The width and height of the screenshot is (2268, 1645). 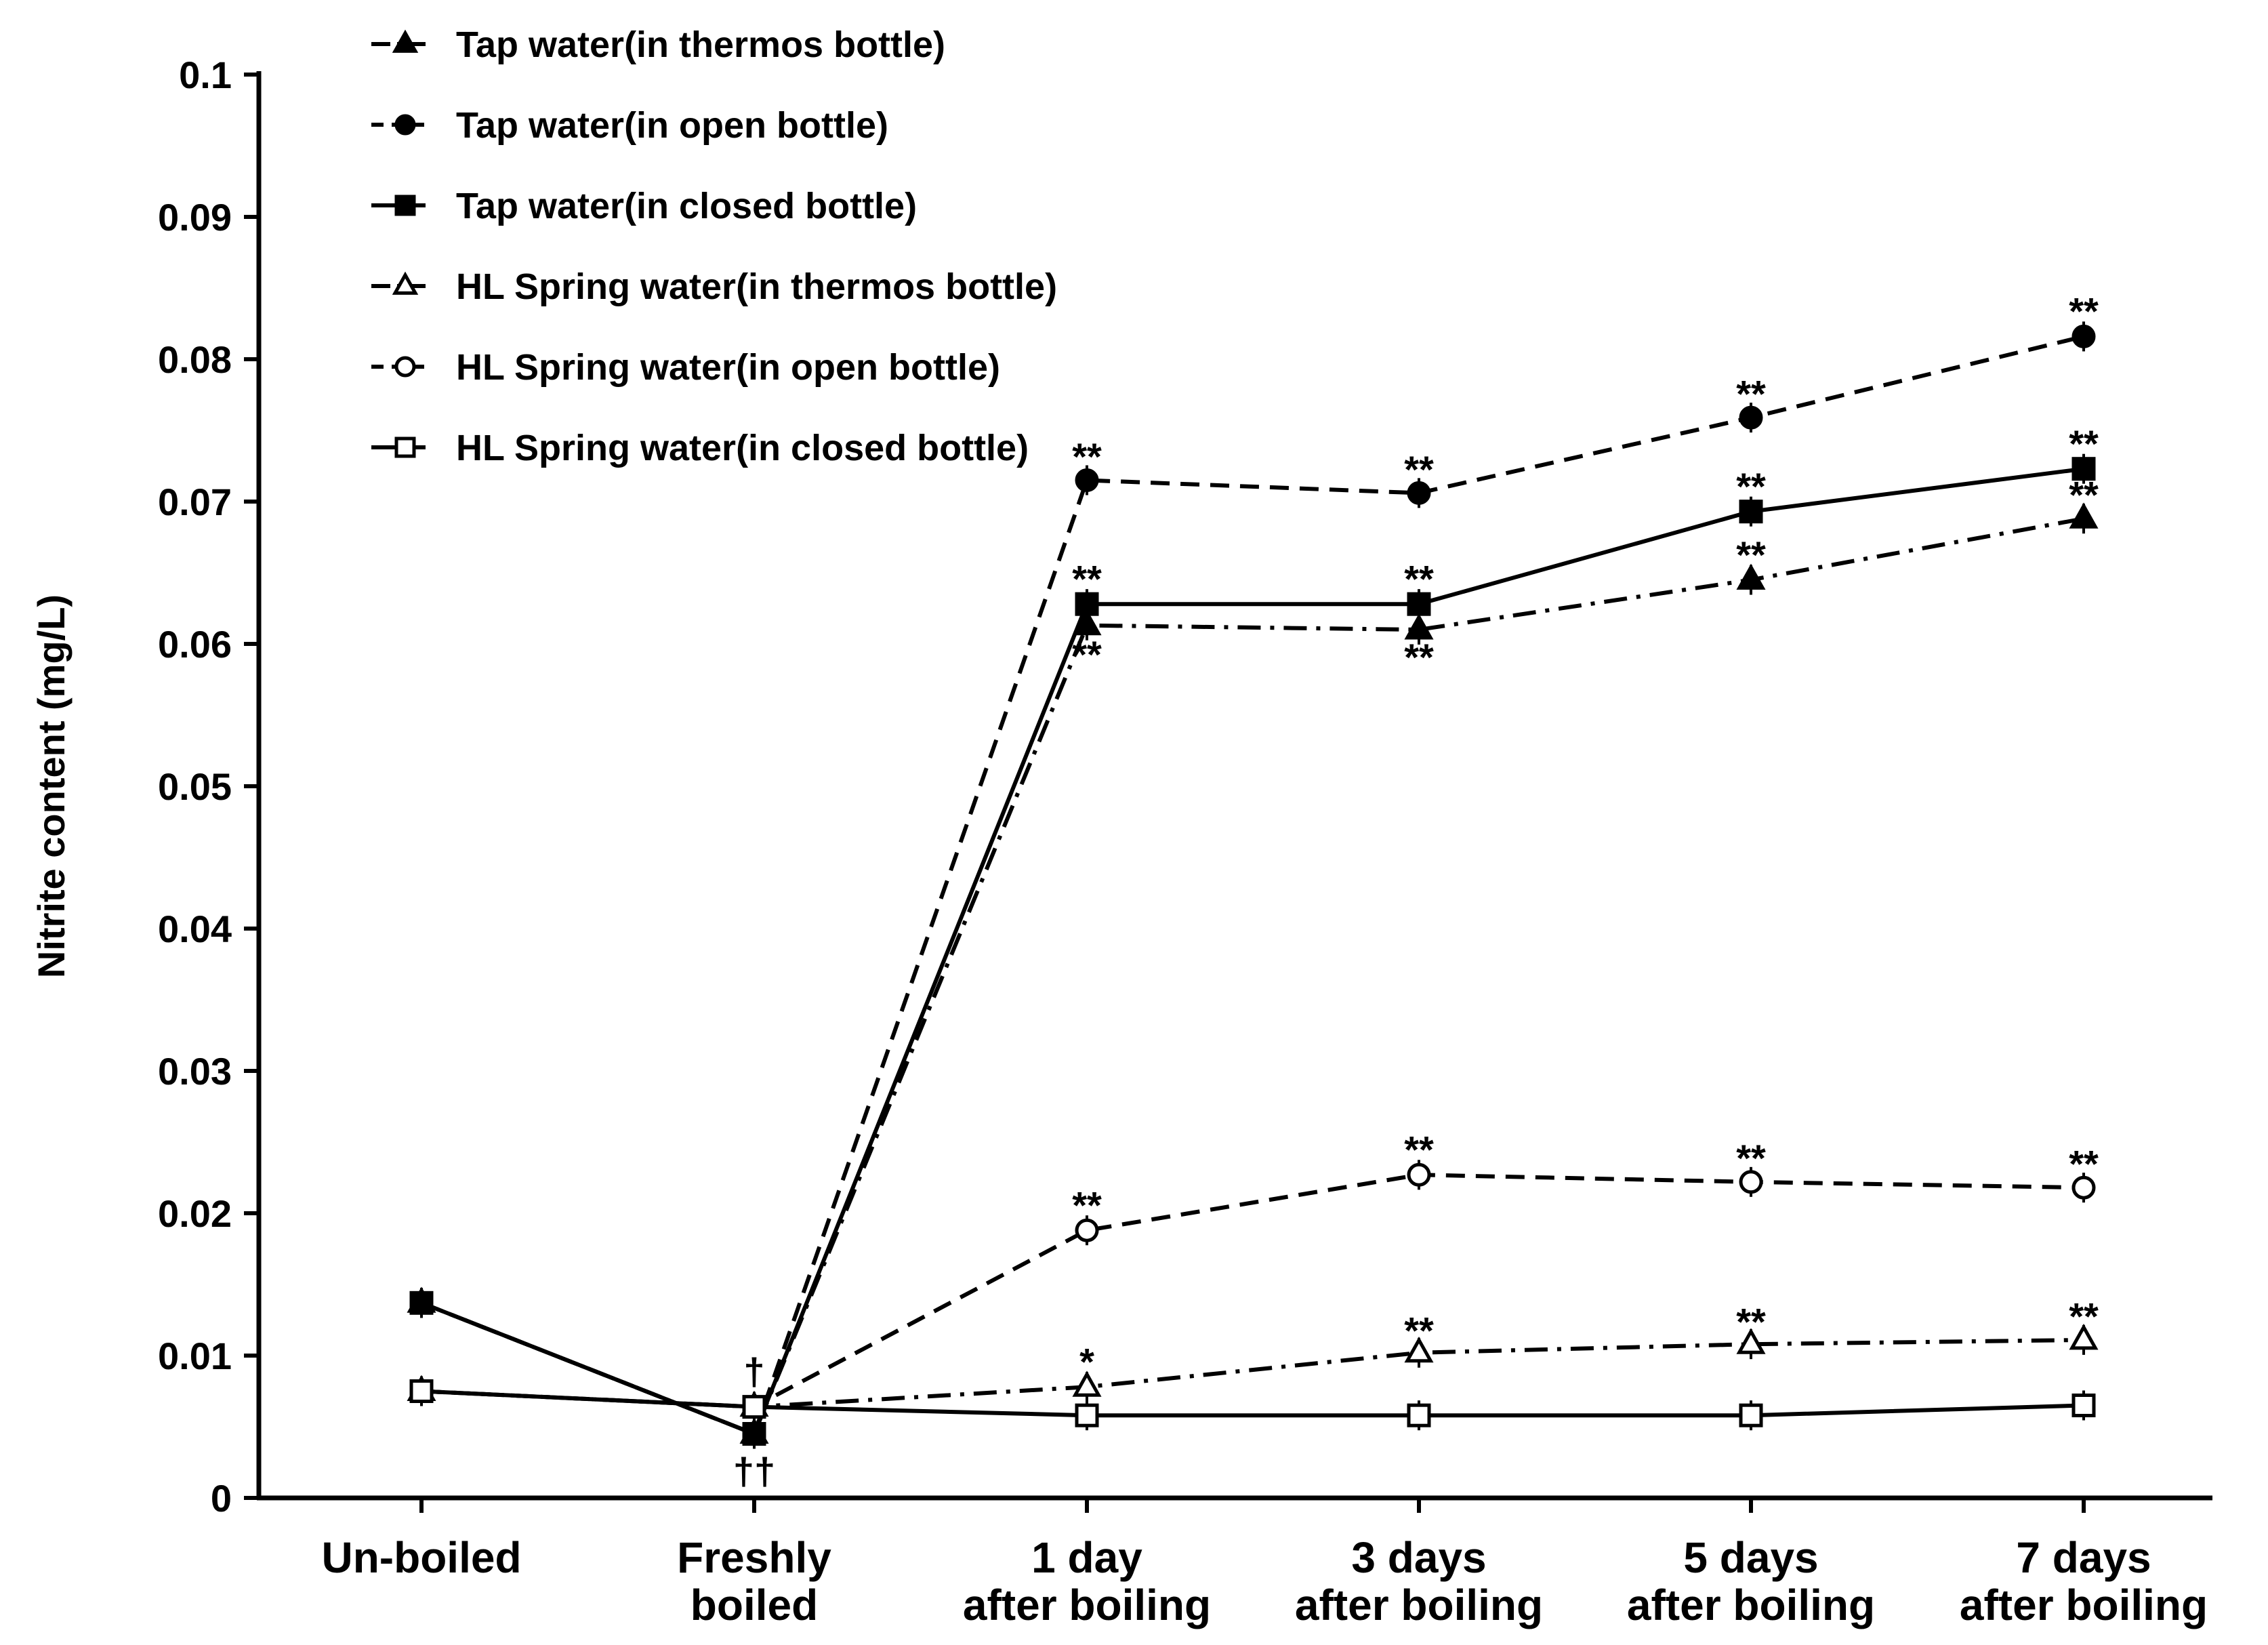 I want to click on significance-mark: ††, so click(x=754, y=1471).